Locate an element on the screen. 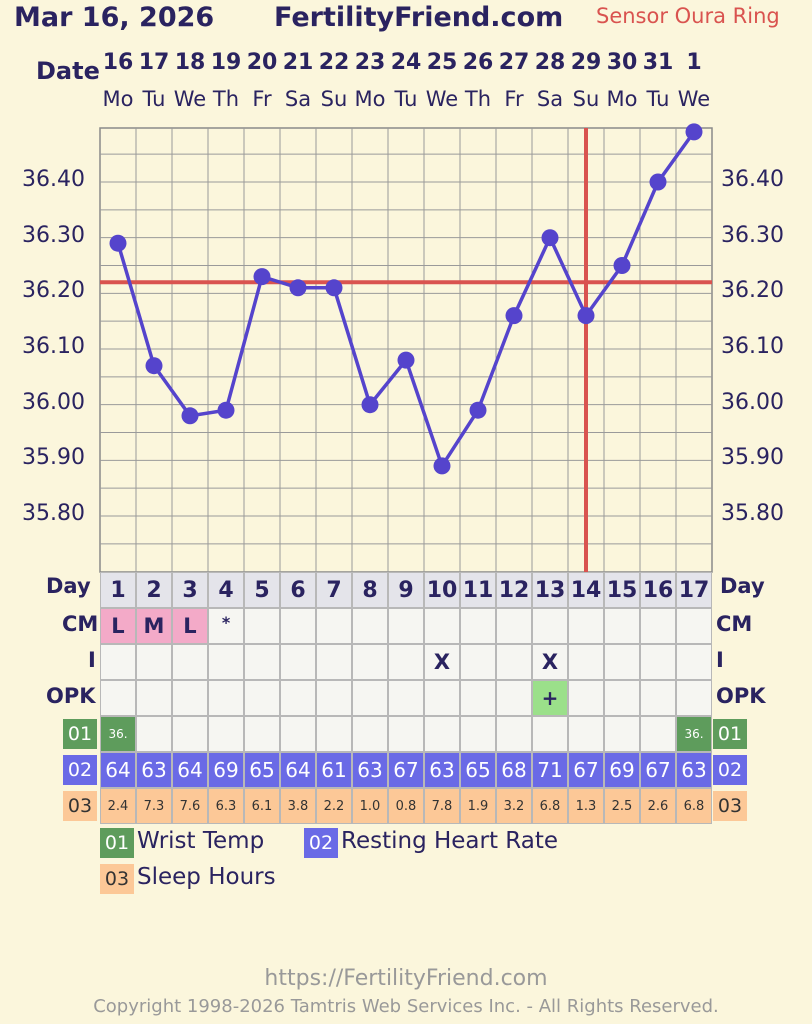  rhr-row-badge-left: 02 is located at coordinates (80, 770).